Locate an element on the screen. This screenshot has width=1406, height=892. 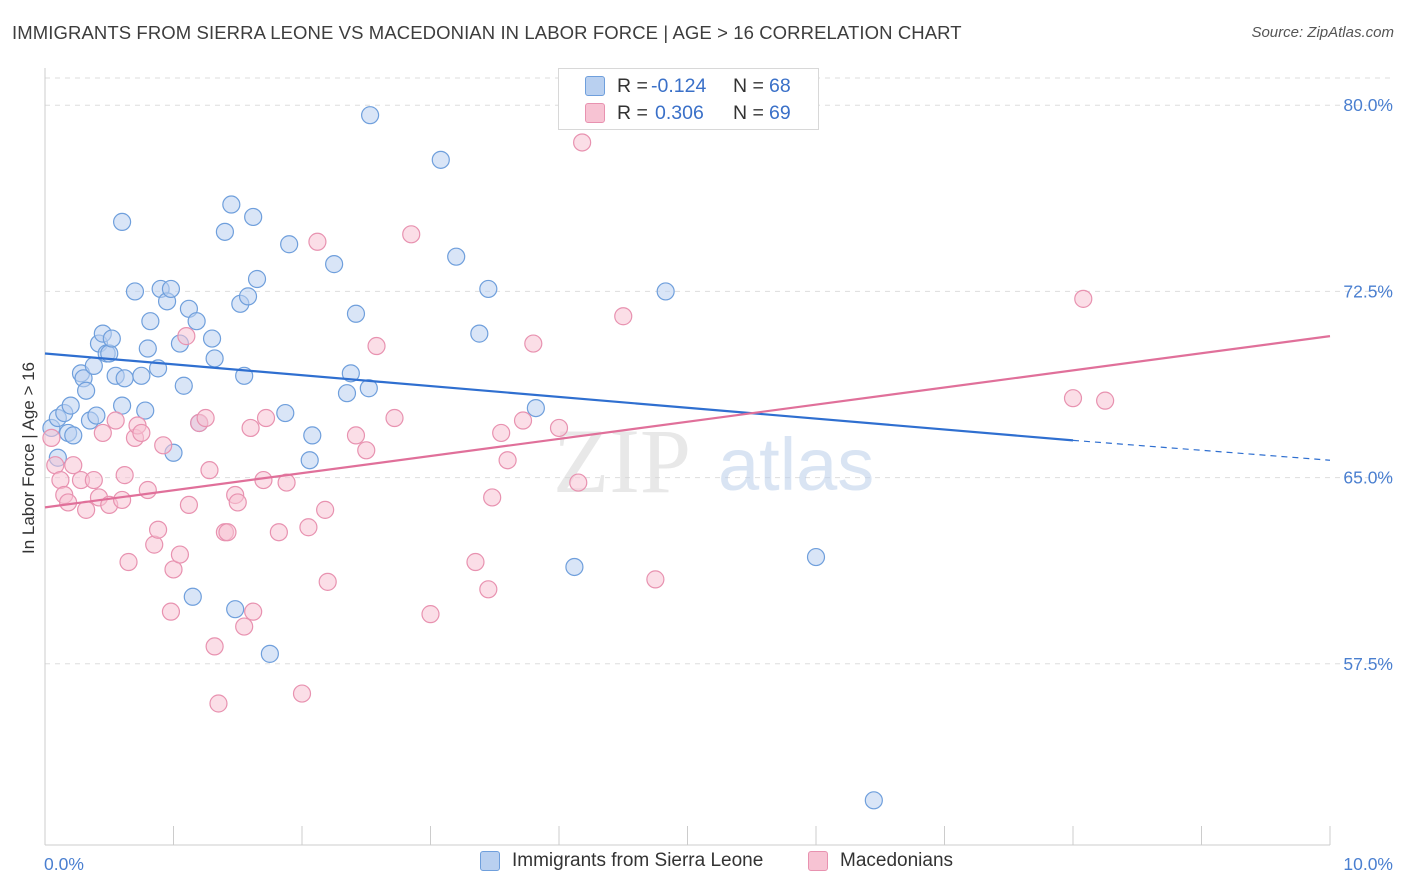
legend-swatch-blue is located at coordinates (595, 86).